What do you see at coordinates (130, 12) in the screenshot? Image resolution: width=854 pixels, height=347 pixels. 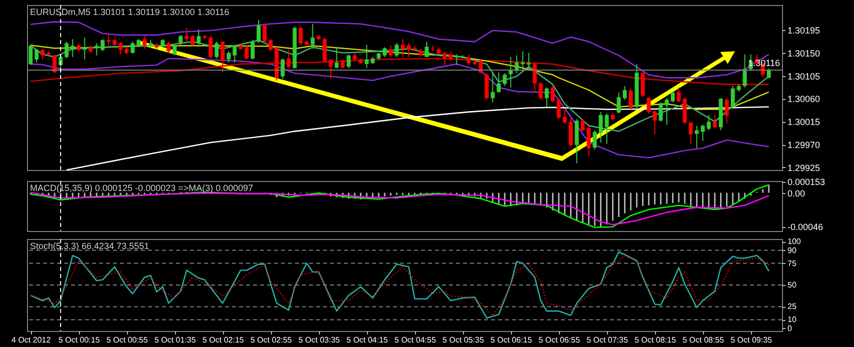 I see `chart-title: EURUSDm,M5 1.30101 1.30119 1.30100 1.30116` at bounding box center [130, 12].